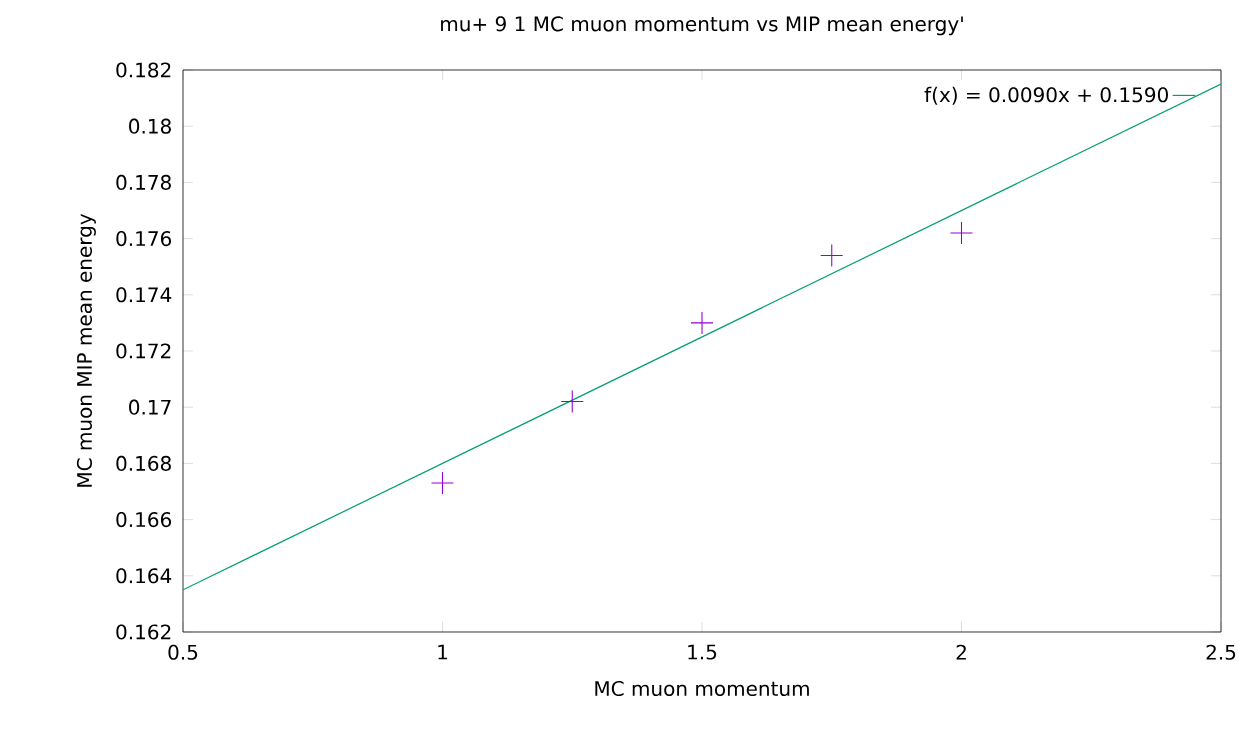  I want to click on y-tick-label: 0.174, so click(144, 295).